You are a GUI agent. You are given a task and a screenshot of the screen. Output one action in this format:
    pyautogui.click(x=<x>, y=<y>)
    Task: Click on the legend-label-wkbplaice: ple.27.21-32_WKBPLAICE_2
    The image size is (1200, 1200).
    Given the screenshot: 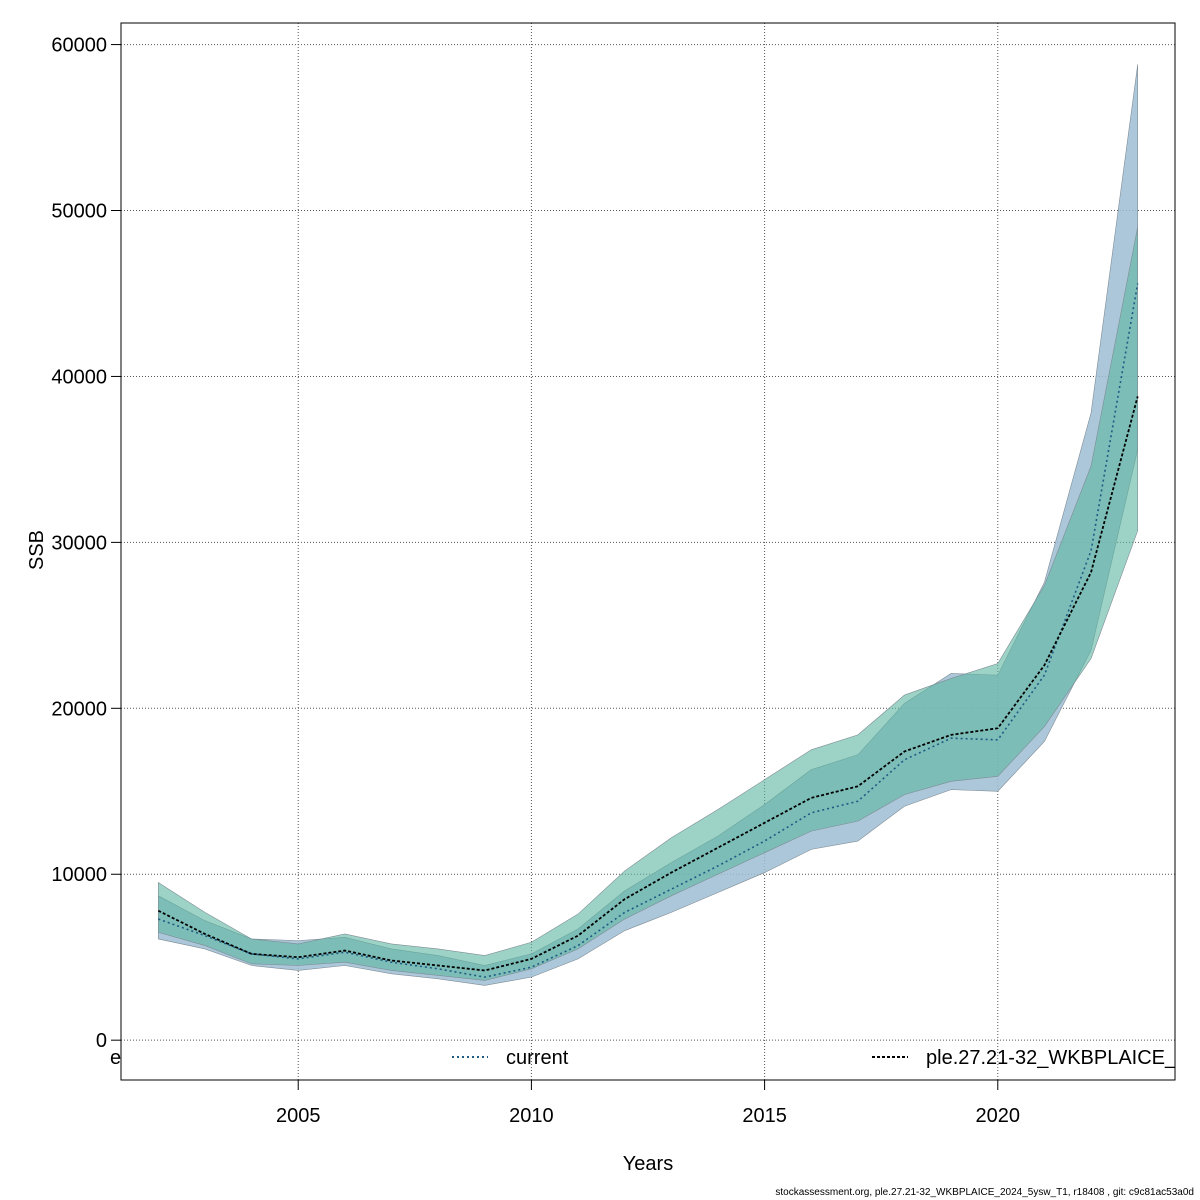 What is the action you would take?
    pyautogui.click(x=1056, y=1058)
    